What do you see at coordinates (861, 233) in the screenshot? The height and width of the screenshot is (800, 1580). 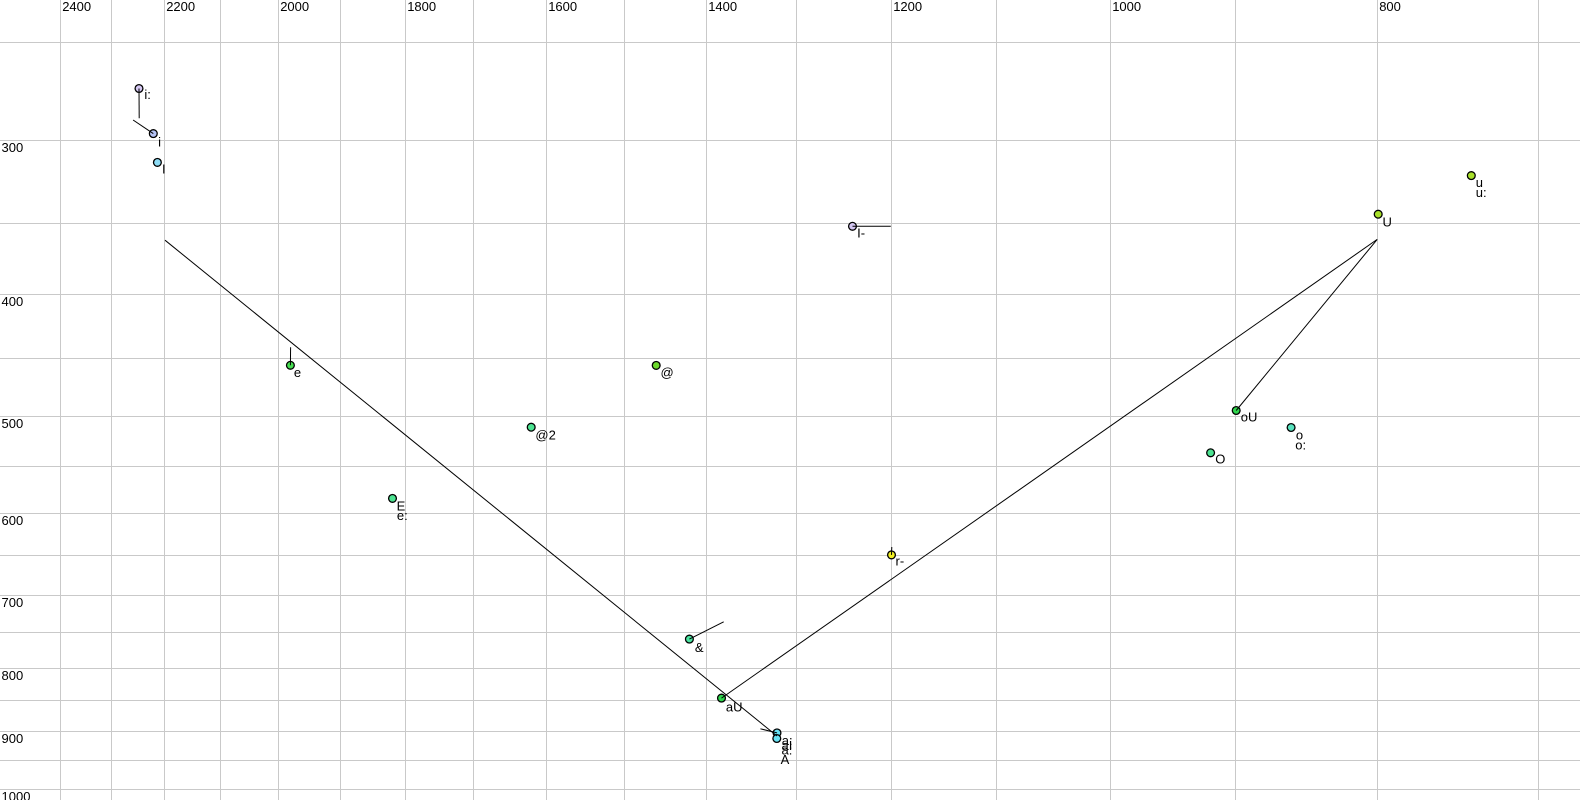 I see `svg-text: I-` at bounding box center [861, 233].